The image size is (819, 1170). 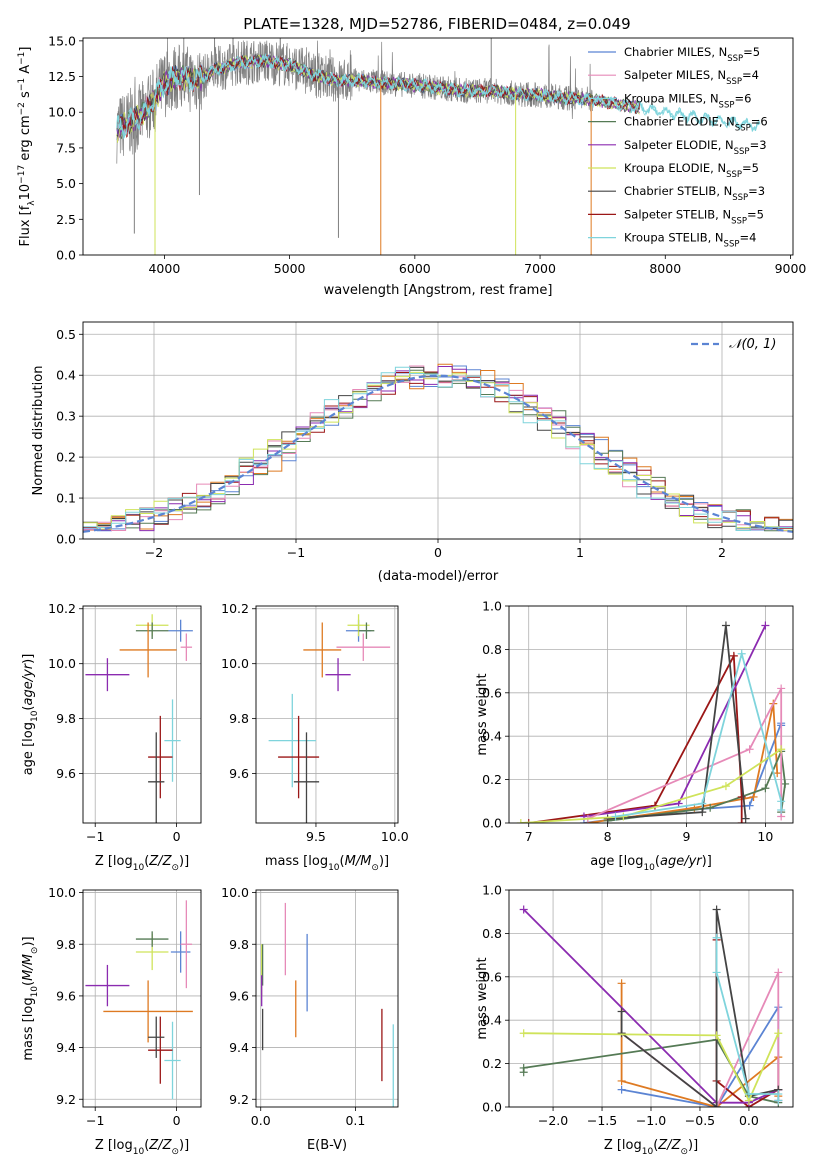 I want to click on legend-suffix: =4, so click(x=750, y=75).